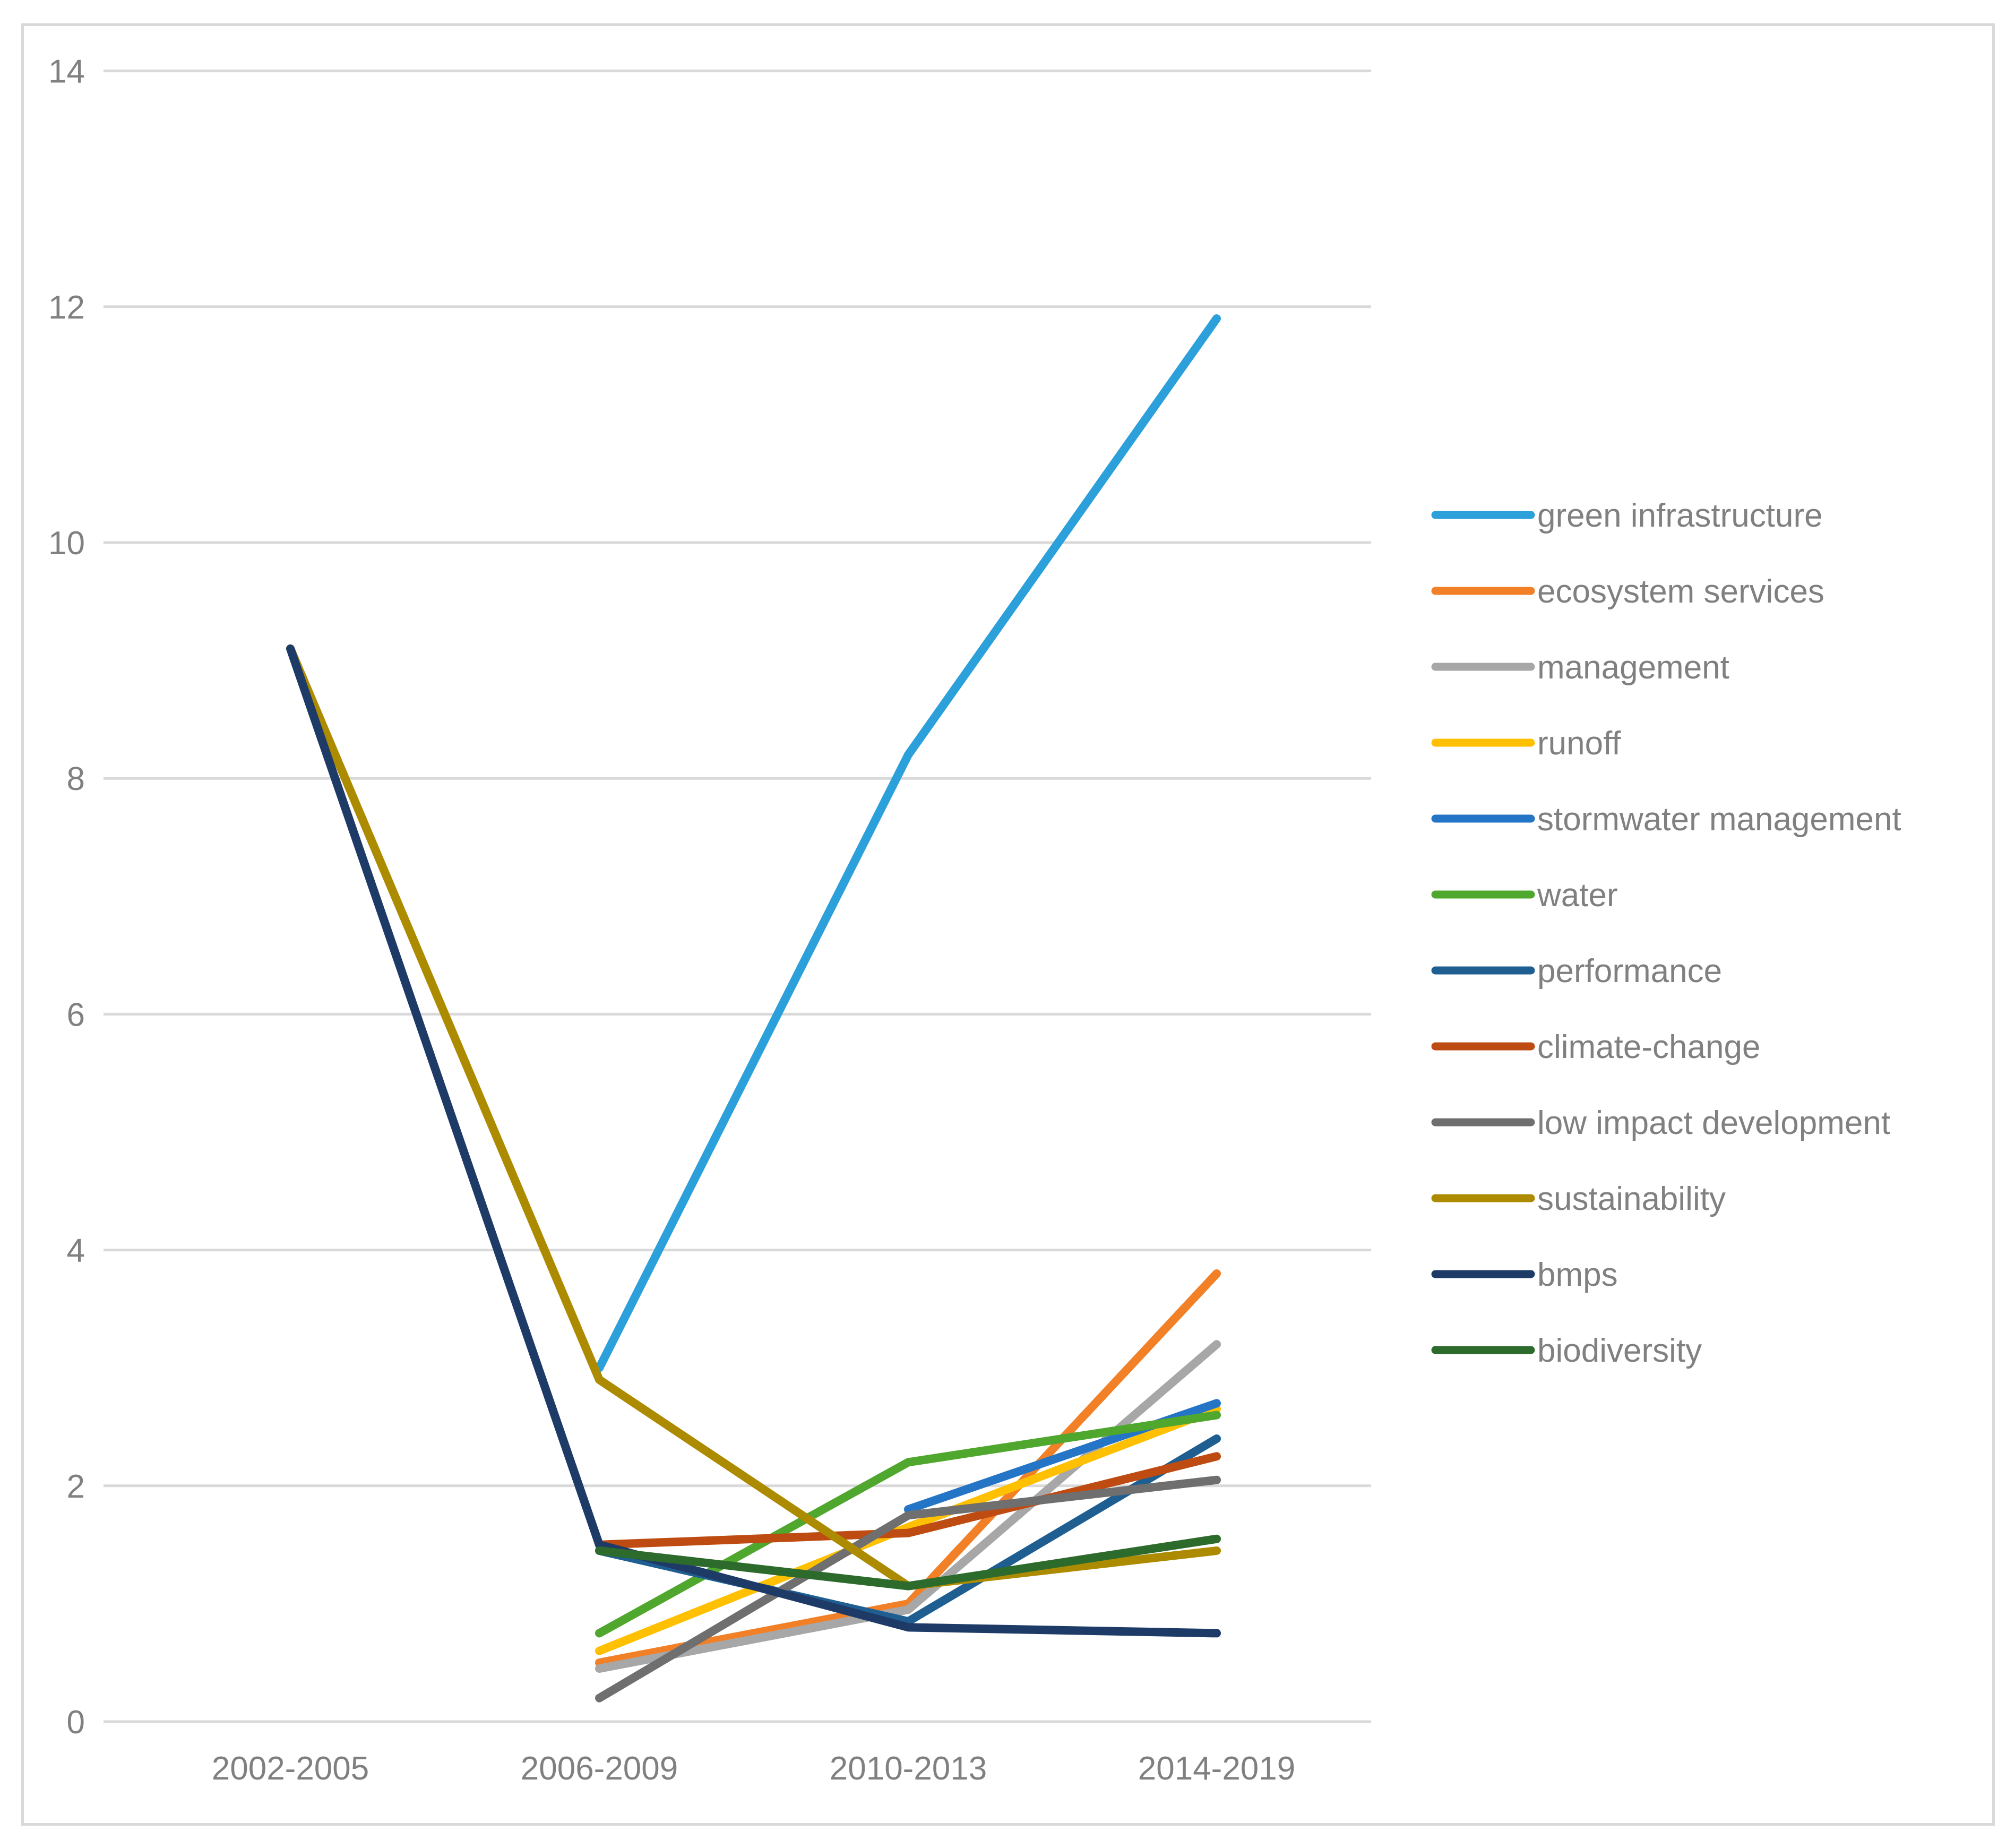 The image size is (2015, 1848). I want to click on legend-label-water: water, so click(1577, 895).